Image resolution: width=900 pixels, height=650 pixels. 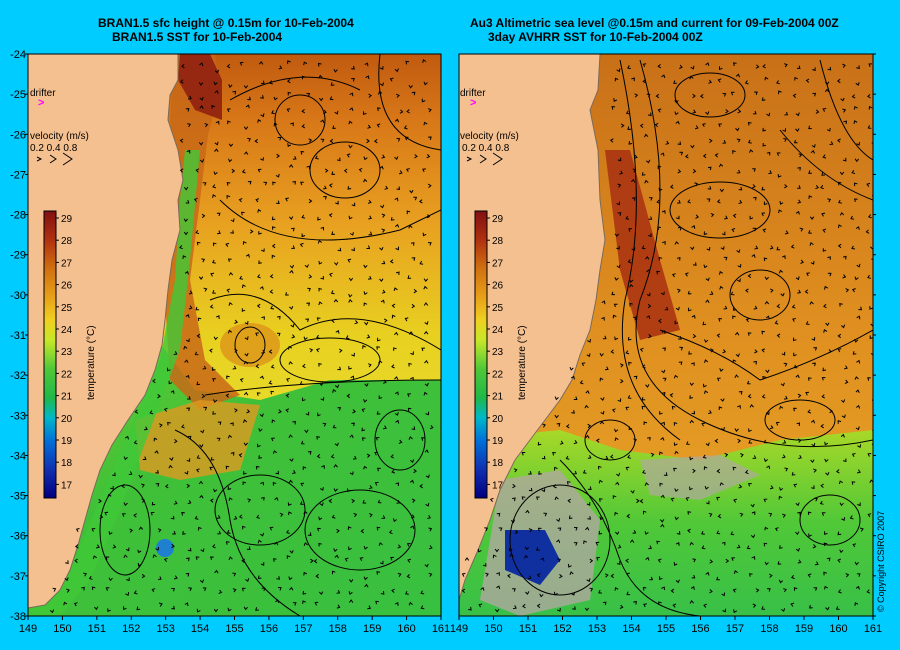 What do you see at coordinates (631, 629) in the screenshot?
I see `right-lon-tick-label: 154` at bounding box center [631, 629].